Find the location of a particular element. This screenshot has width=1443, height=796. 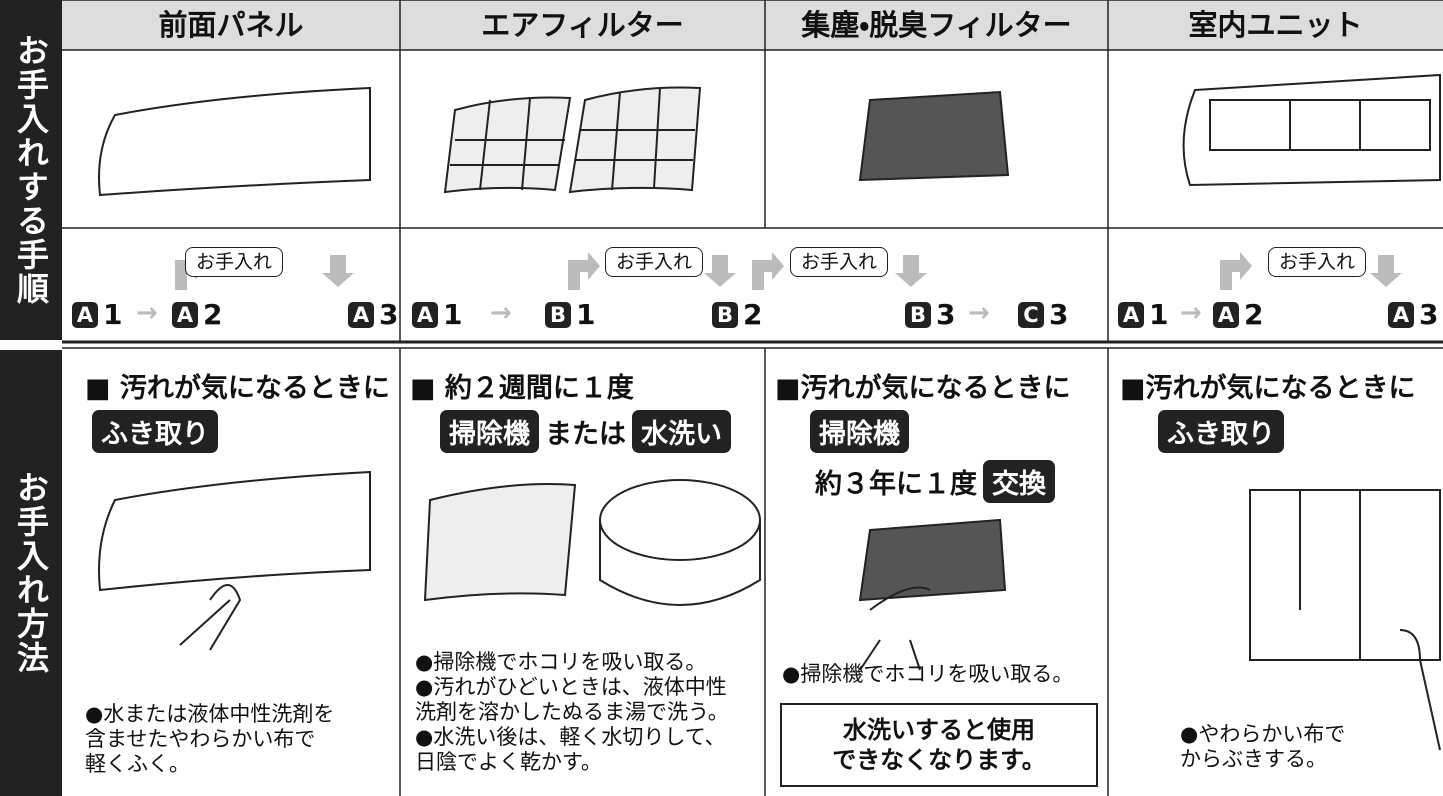

column-title: 前面パネル is located at coordinates (231, 25).